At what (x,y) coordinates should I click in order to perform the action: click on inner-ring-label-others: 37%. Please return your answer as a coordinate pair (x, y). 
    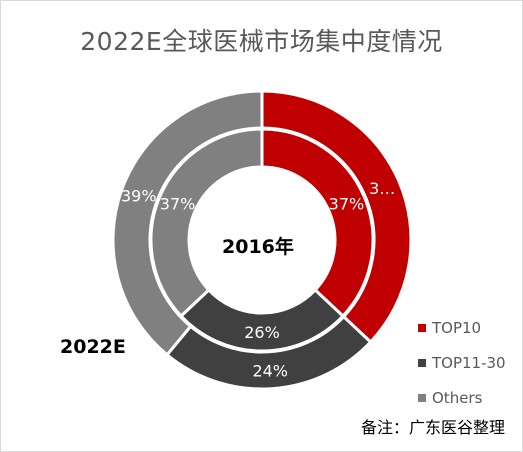
    Looking at the image, I should click on (178, 203).